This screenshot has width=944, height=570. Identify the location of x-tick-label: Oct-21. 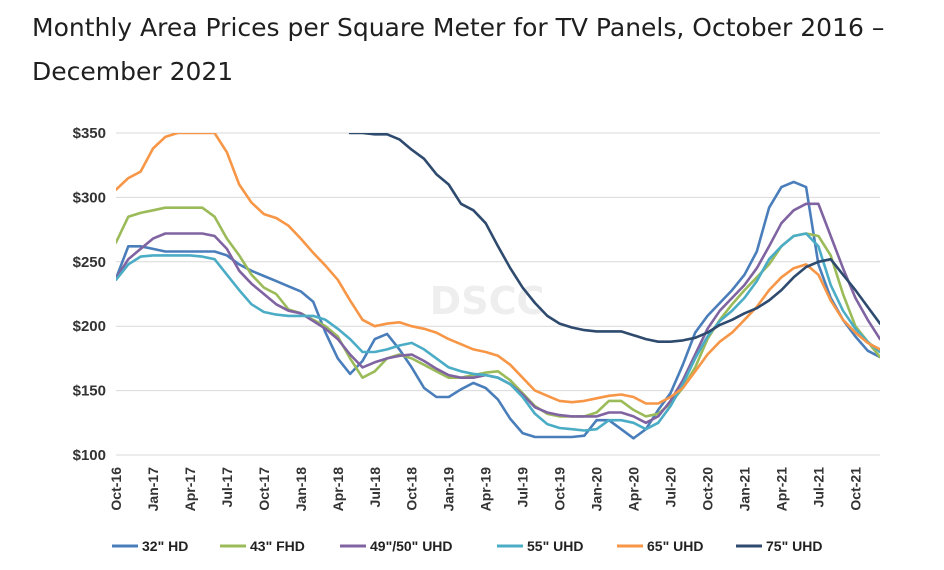
(855, 489).